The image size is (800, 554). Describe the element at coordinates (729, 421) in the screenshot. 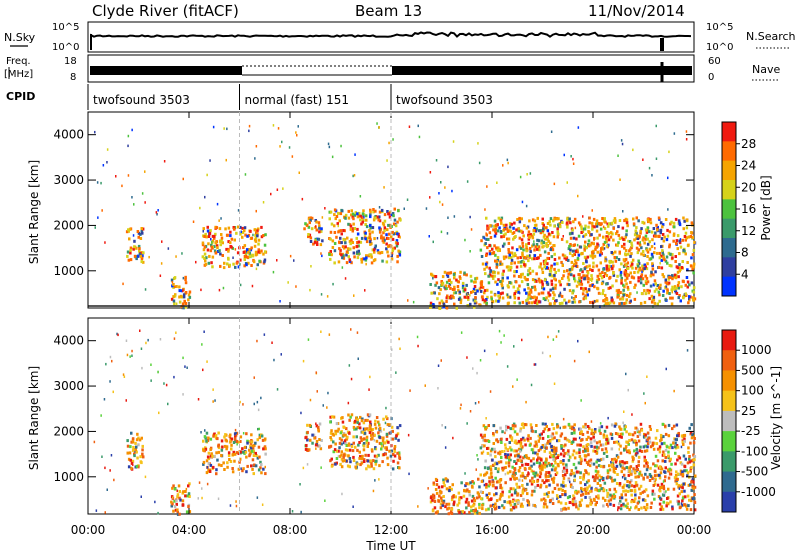

I see `colorbar-swatch` at that location.